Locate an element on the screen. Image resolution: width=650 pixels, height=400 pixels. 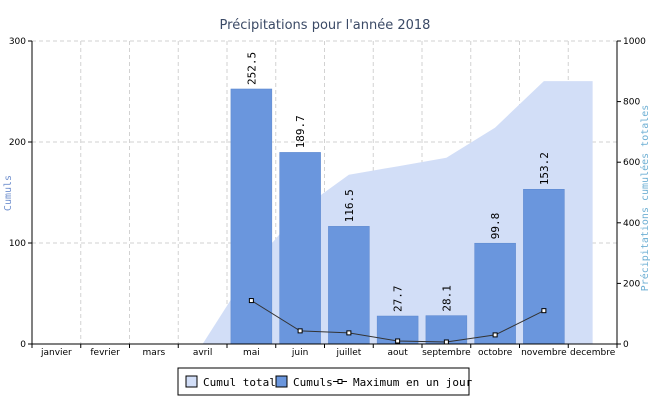
y-tick-label: 300 is located at coordinates (17, 42).